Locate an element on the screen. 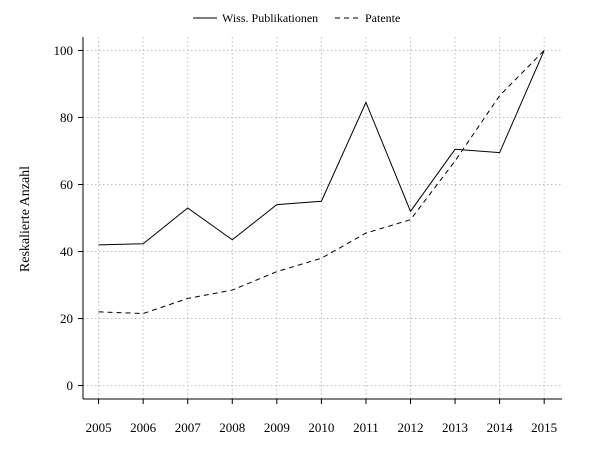 The image size is (600, 450). x-tick-label: 2007 is located at coordinates (188, 427).